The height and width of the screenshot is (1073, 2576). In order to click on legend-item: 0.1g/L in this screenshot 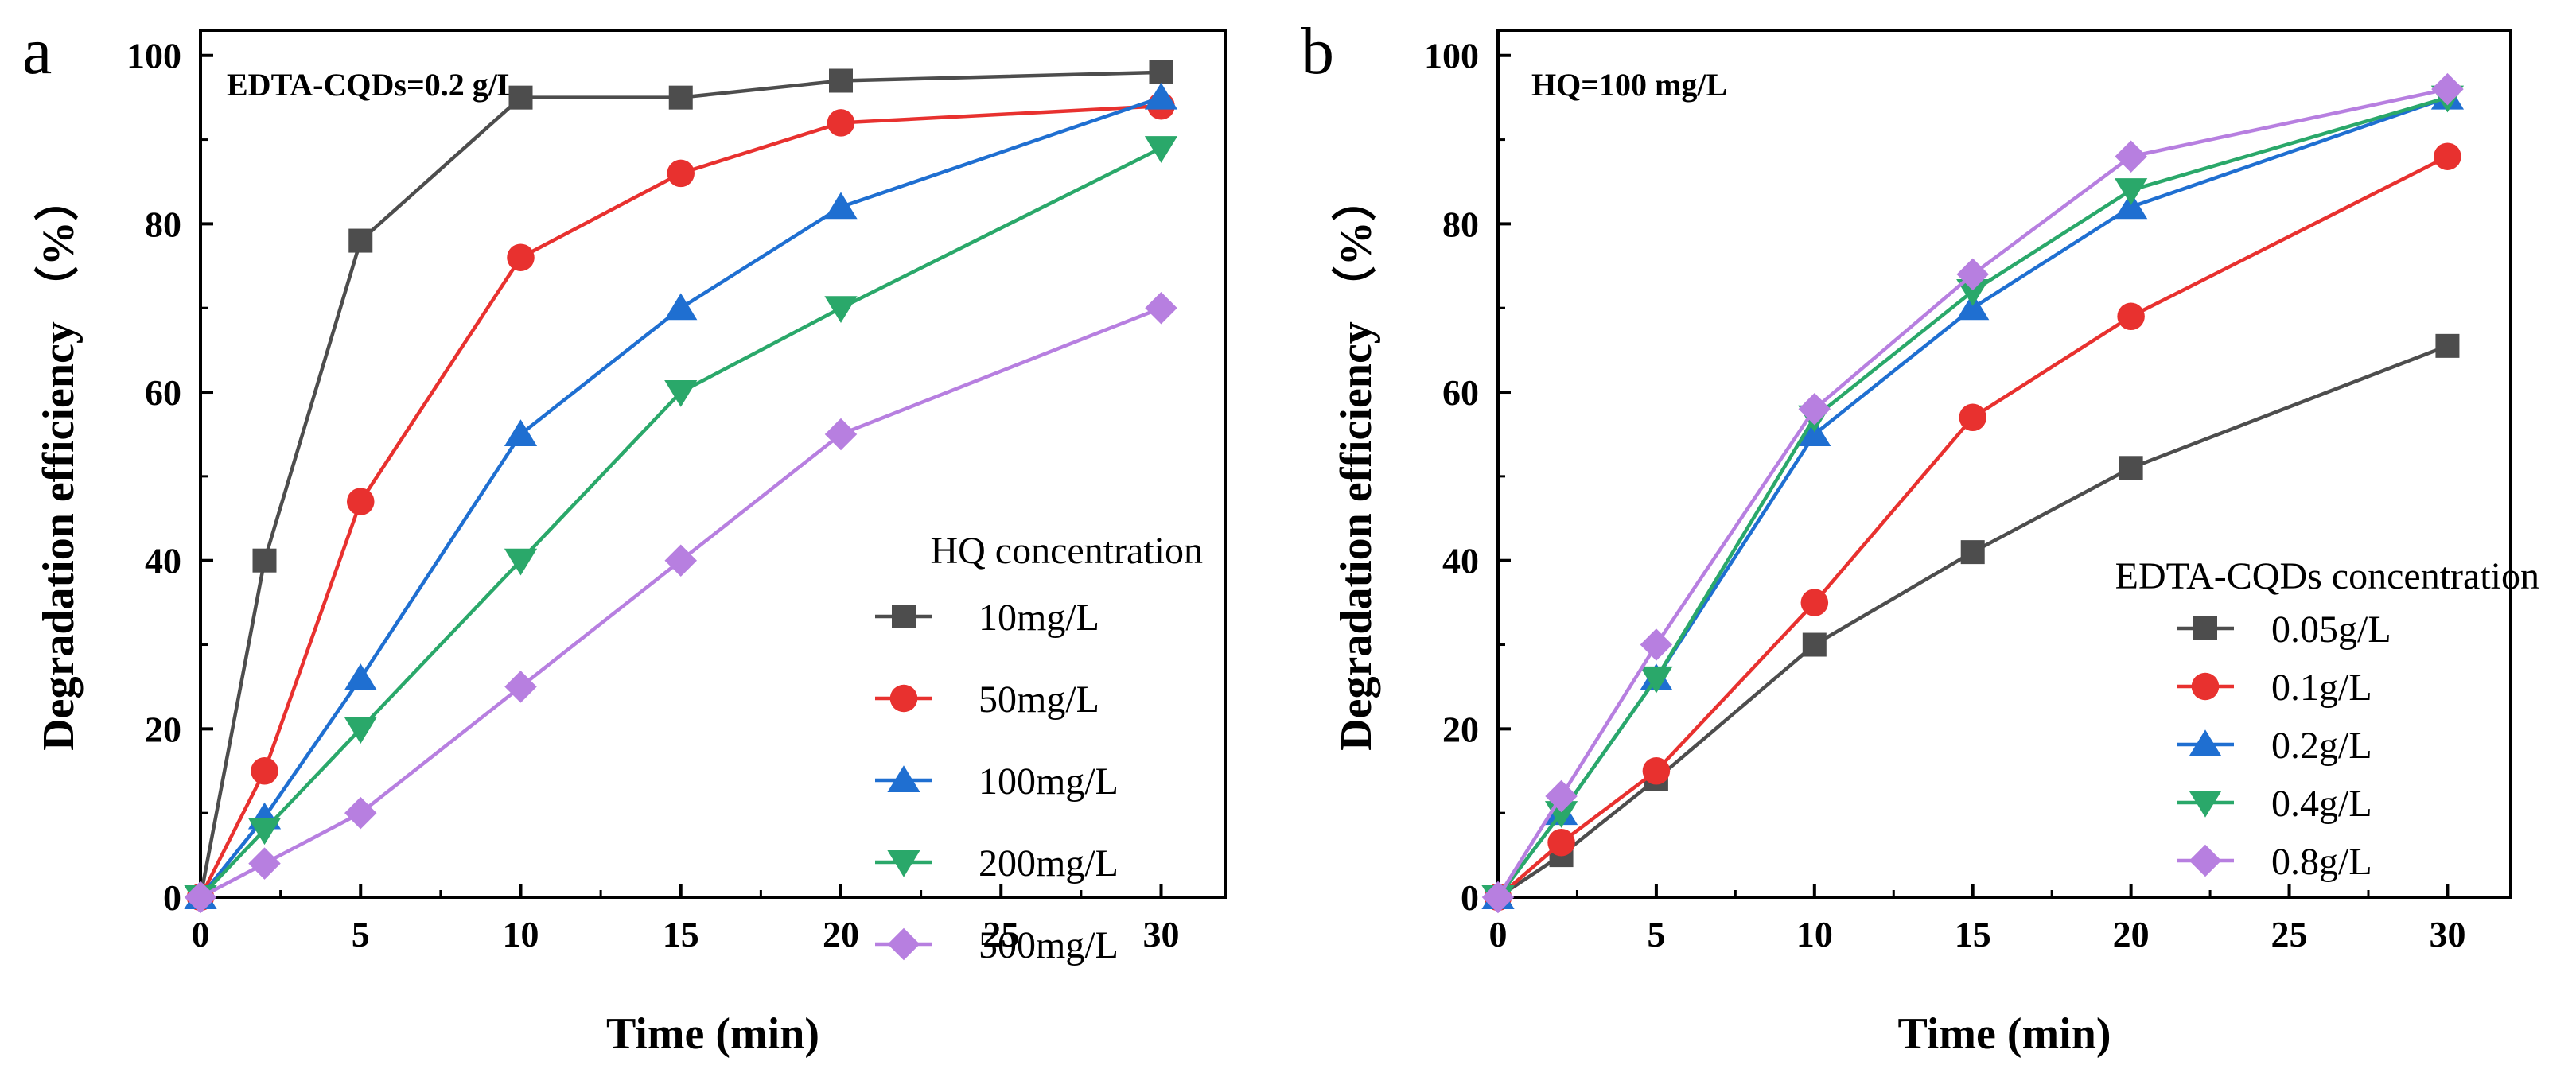, I will do `click(2275, 688)`.